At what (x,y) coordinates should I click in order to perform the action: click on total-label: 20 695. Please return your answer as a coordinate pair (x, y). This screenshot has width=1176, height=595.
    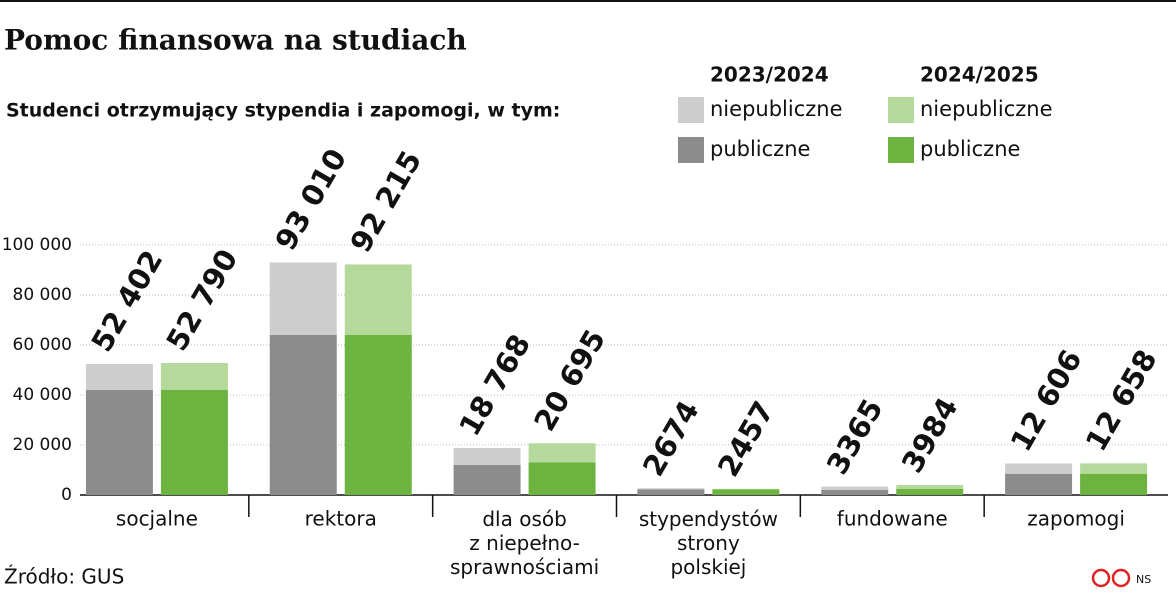
    Looking at the image, I should click on (569, 380).